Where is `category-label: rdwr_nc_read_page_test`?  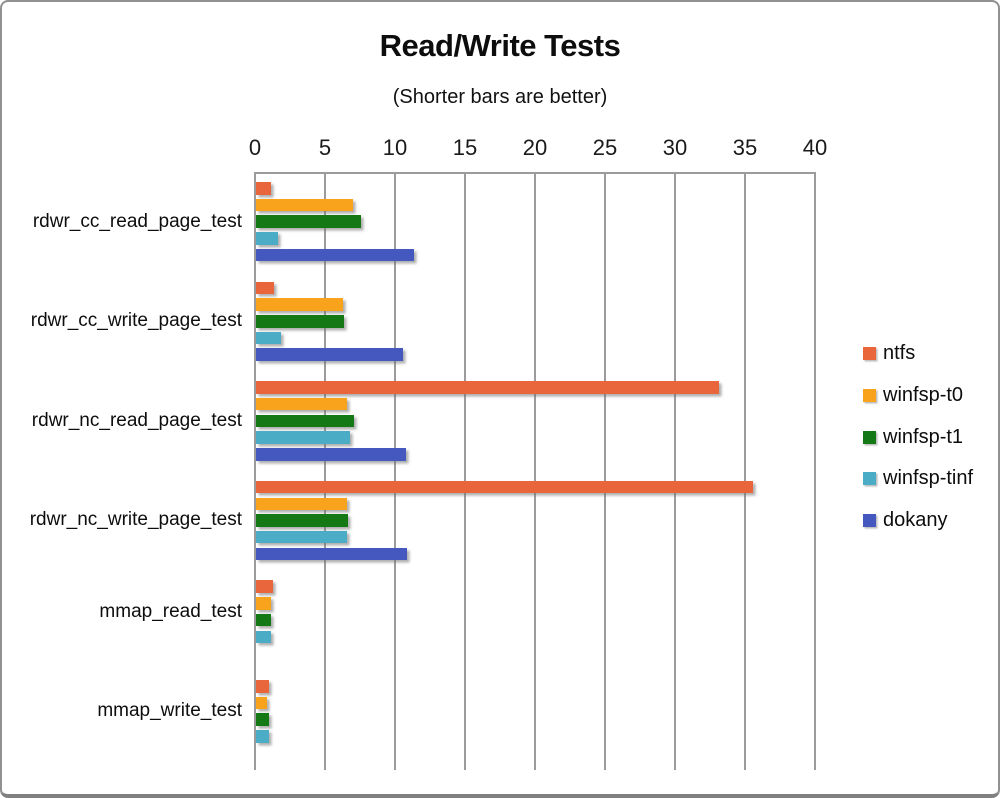 category-label: rdwr_nc_read_page_test is located at coordinates (136, 420).